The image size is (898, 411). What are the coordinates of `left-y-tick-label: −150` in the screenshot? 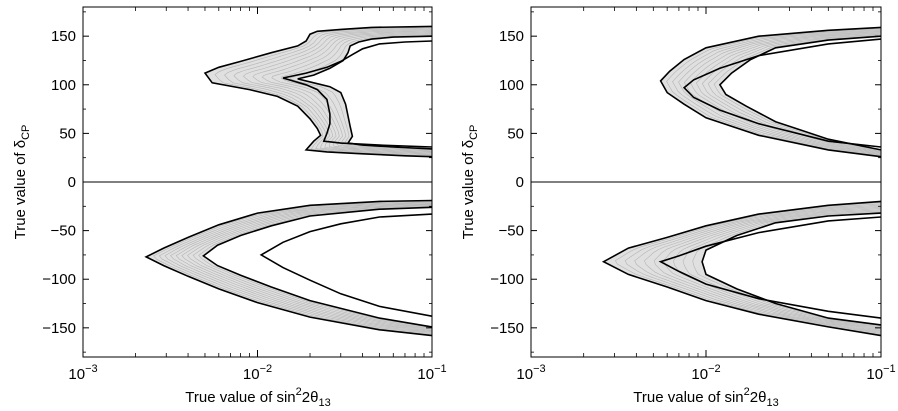 It's located at (59, 328).